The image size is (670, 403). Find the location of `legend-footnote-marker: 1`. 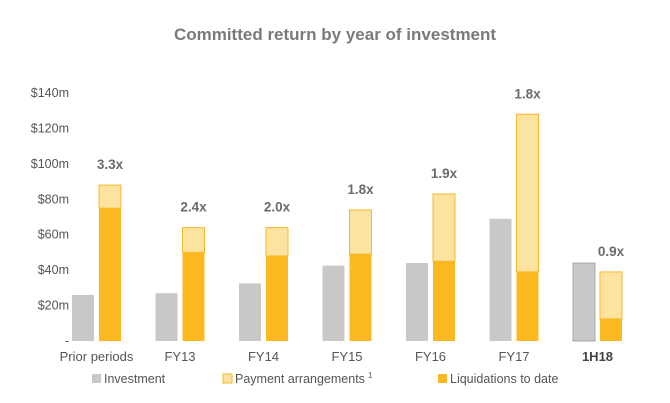

legend-footnote-marker: 1 is located at coordinates (370, 375).